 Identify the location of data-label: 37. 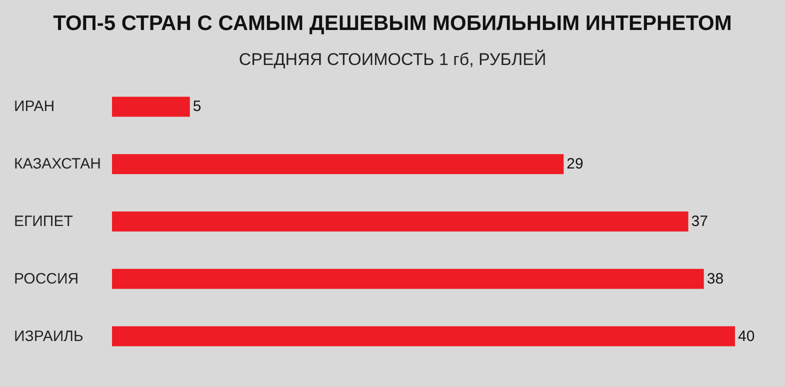
(699, 221).